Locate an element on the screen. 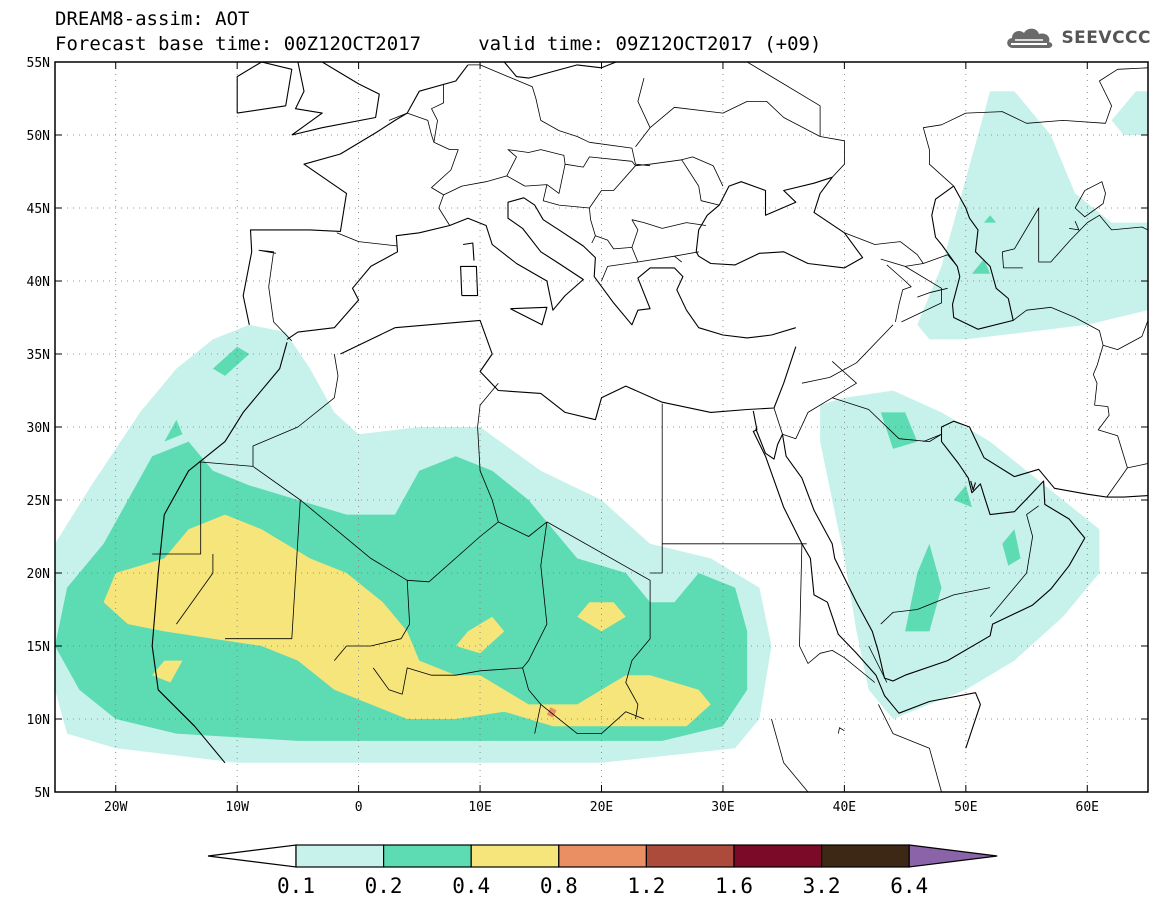 This screenshot has height=905, width=1165. map-title: DREAM8-assim: AOT is located at coordinates (152, 19).